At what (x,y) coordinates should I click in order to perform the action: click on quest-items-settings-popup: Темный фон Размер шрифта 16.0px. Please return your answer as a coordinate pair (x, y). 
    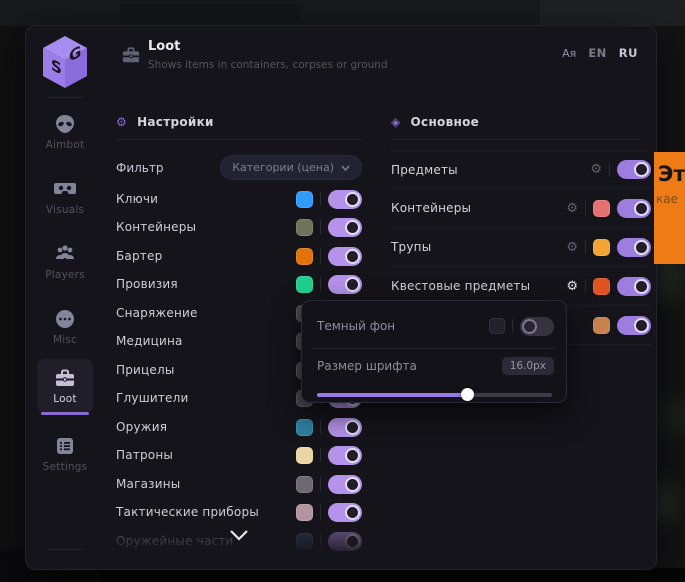
    Looking at the image, I should click on (434, 351).